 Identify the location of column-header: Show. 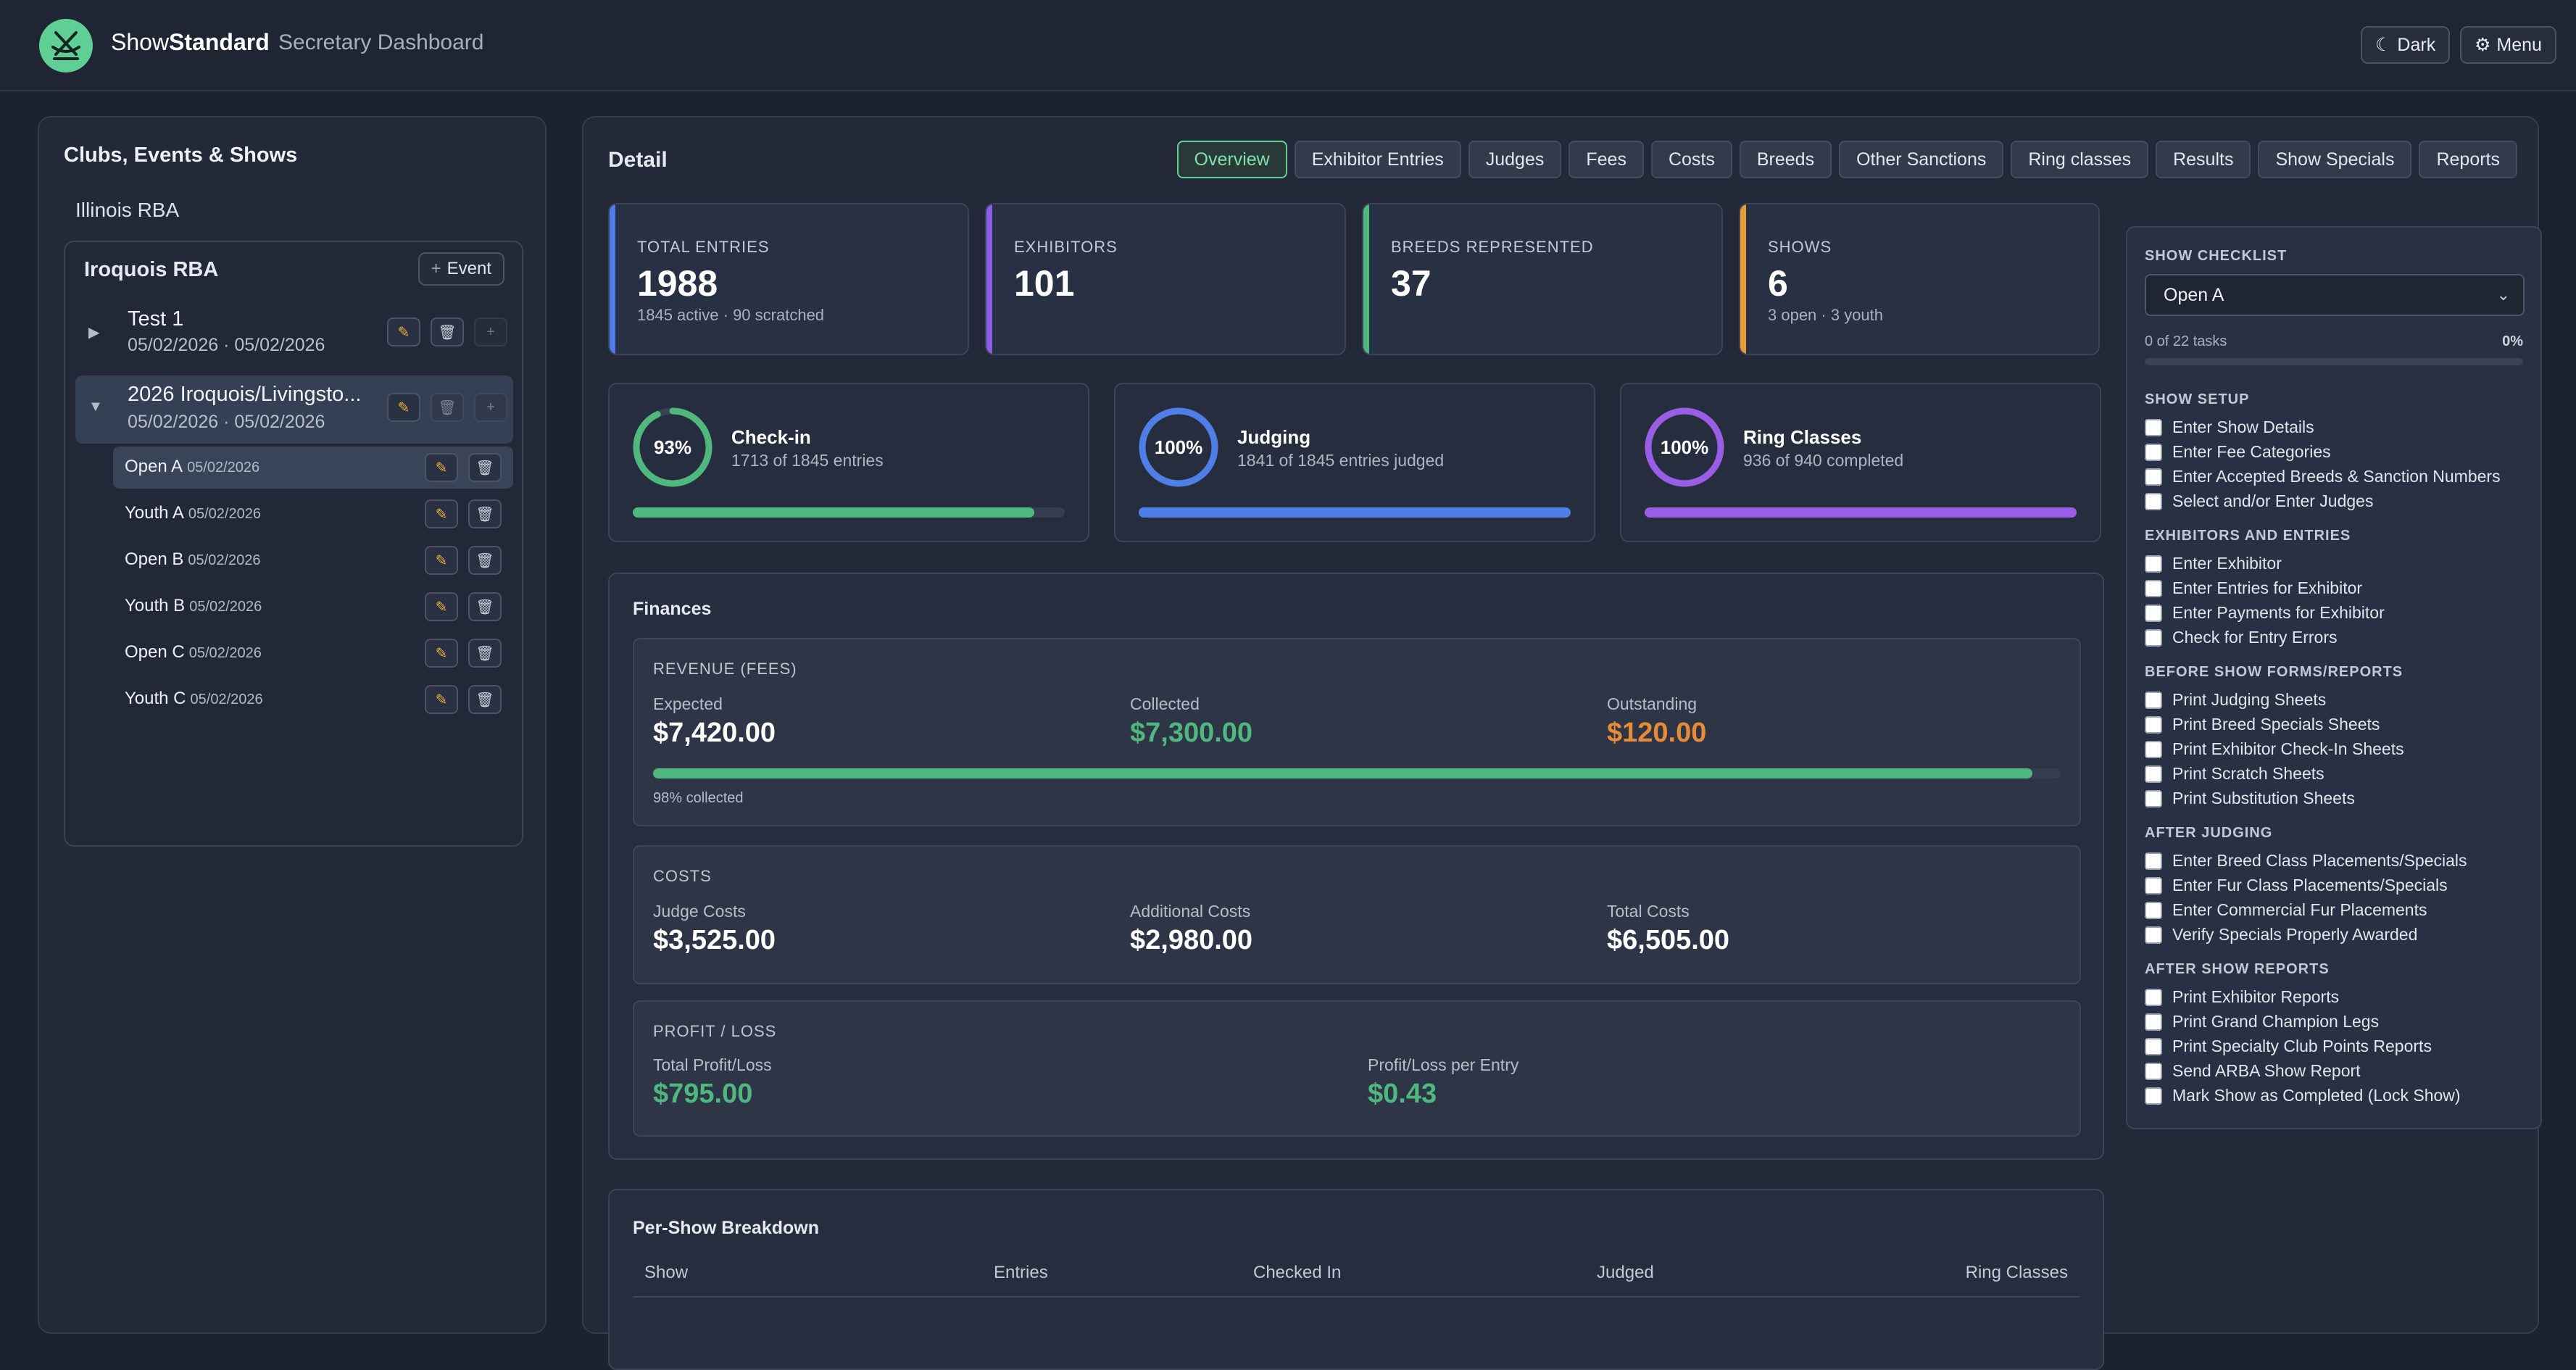
(666, 1272).